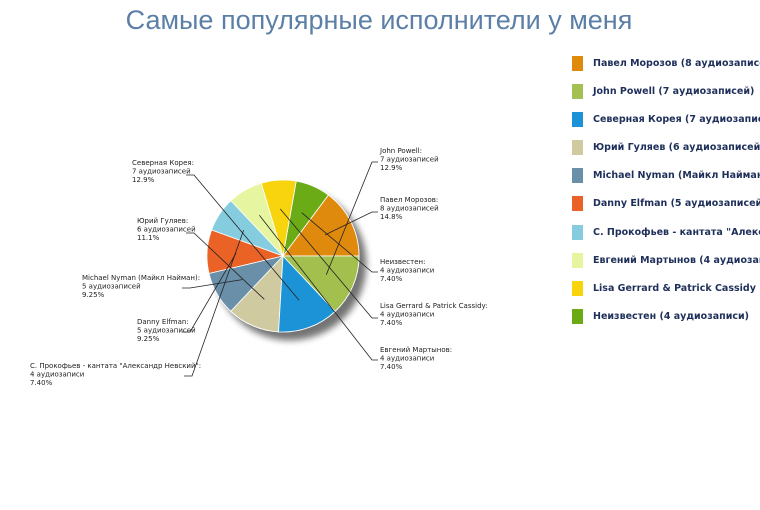  I want to click on pie-slices, so click(283, 256).